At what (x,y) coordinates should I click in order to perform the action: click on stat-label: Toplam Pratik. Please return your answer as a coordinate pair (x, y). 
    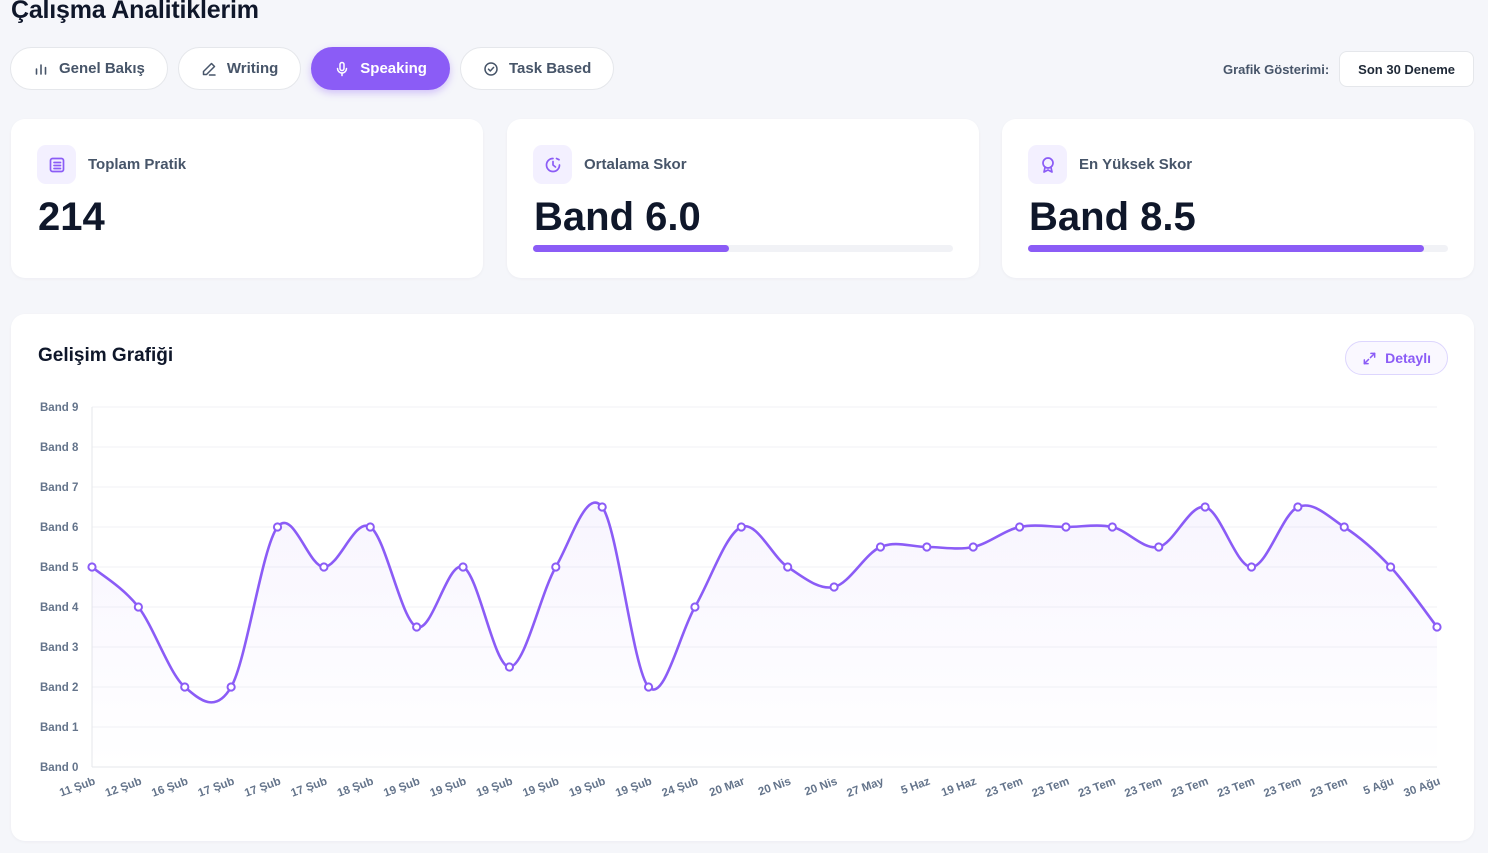
    Looking at the image, I should click on (137, 164).